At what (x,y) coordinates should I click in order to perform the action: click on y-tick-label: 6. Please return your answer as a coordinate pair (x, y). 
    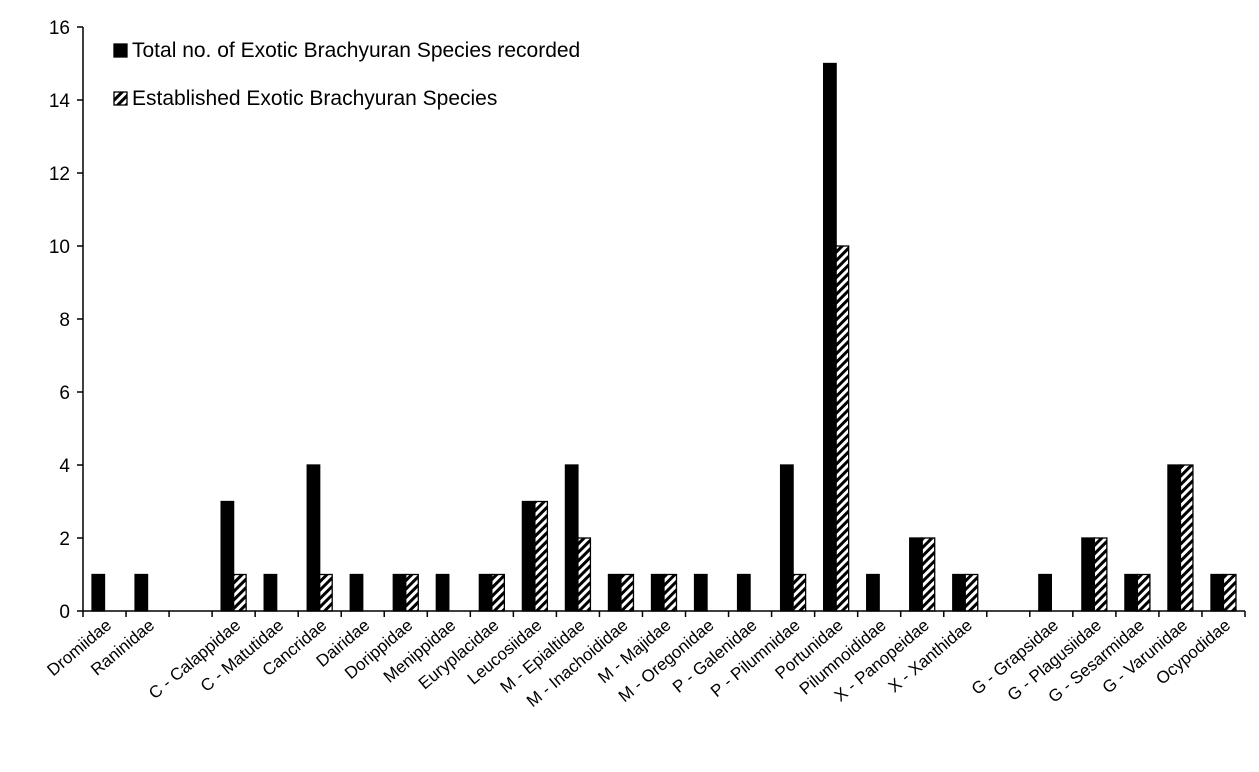
    Looking at the image, I should click on (64, 393).